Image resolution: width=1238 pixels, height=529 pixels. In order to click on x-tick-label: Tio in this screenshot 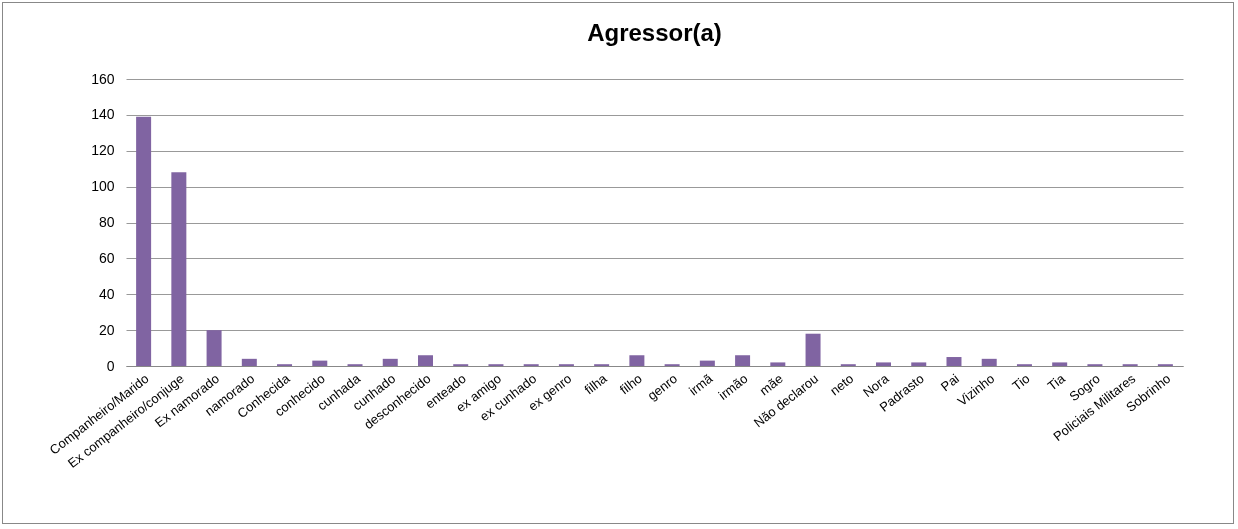, I will do `click(1021, 382)`.